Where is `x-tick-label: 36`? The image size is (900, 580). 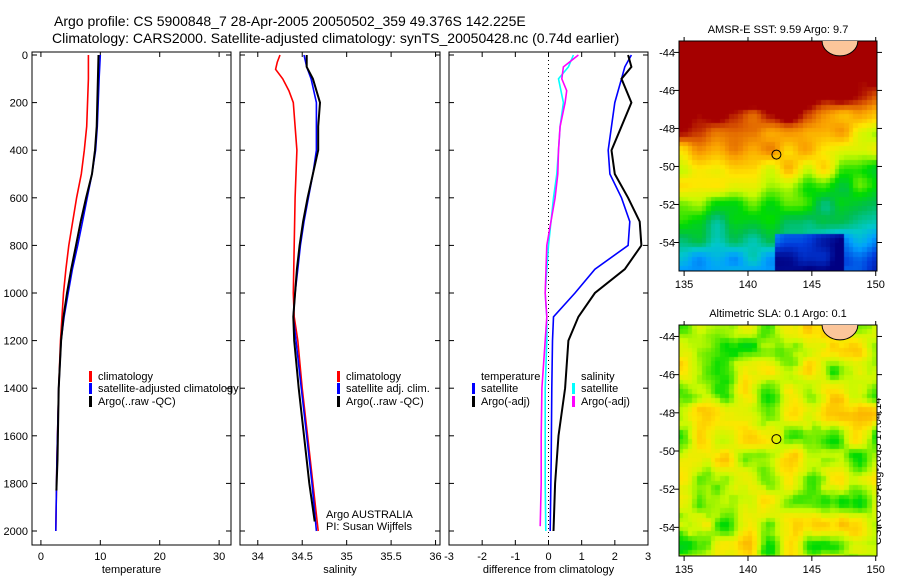 x-tick-label: 36 is located at coordinates (435, 557).